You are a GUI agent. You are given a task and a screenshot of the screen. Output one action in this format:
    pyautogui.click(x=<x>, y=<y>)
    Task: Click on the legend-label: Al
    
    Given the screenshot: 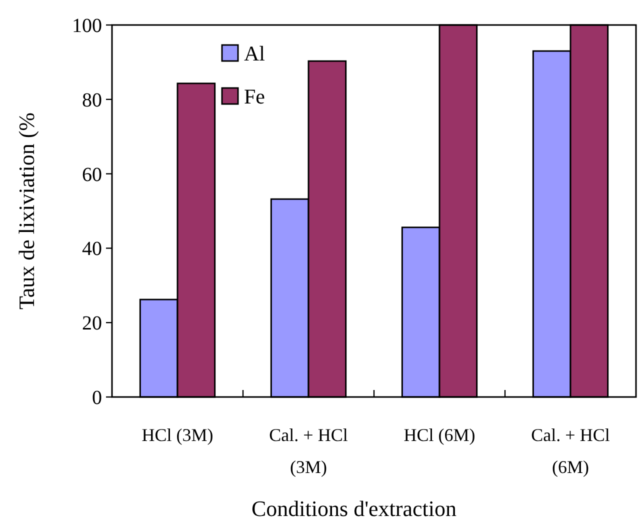 What is the action you would take?
    pyautogui.click(x=255, y=53)
    